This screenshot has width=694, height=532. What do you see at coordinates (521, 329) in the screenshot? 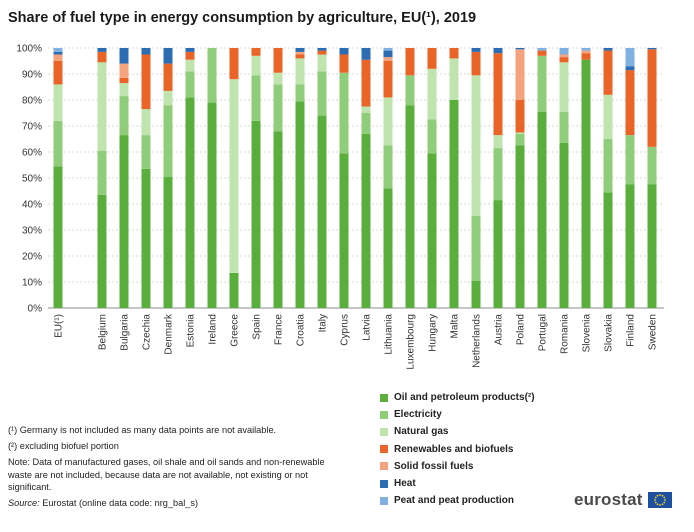
I see `x-tick-label: Poland` at bounding box center [521, 329].